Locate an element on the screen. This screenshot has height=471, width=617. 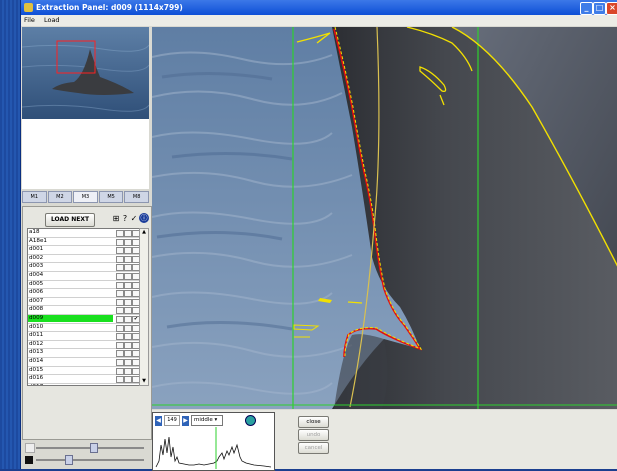
info-icon: ⓘ is located at coordinates (144, 218).